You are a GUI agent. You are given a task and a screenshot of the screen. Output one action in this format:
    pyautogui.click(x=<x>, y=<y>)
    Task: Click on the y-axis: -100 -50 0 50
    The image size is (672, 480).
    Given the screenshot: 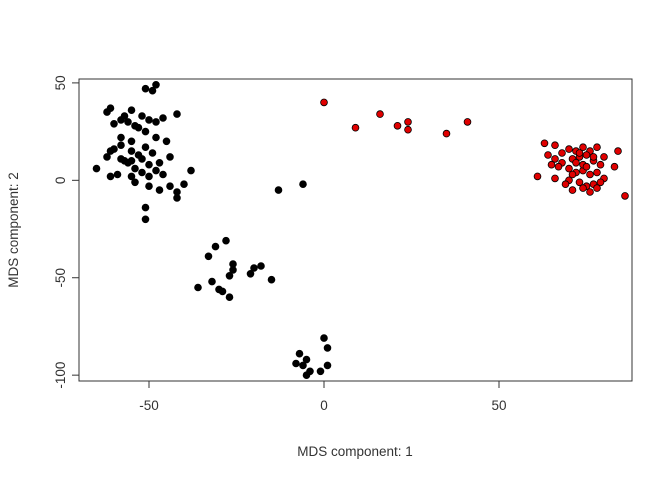 What is the action you would take?
    pyautogui.click(x=66, y=232)
    